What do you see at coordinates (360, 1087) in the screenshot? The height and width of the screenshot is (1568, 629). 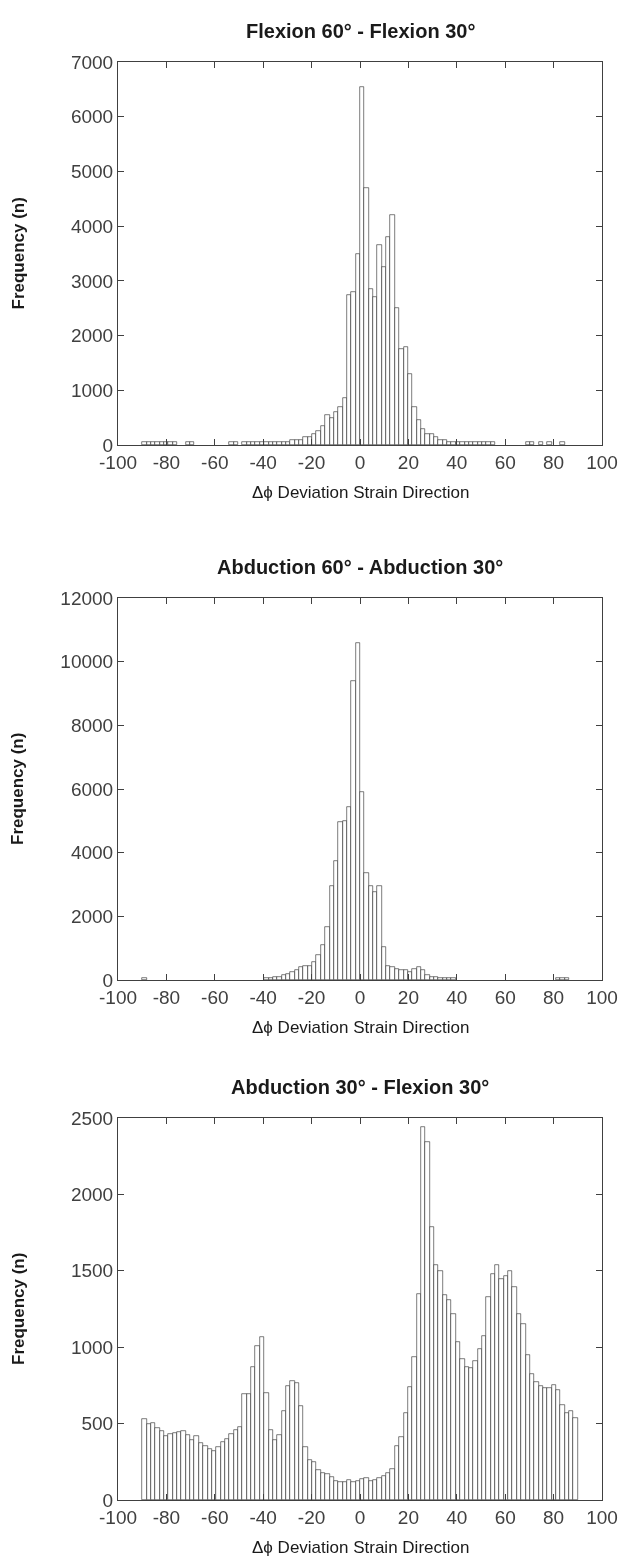 I see `chart-title: Abduction 30° - Flexion 30°` at bounding box center [360, 1087].